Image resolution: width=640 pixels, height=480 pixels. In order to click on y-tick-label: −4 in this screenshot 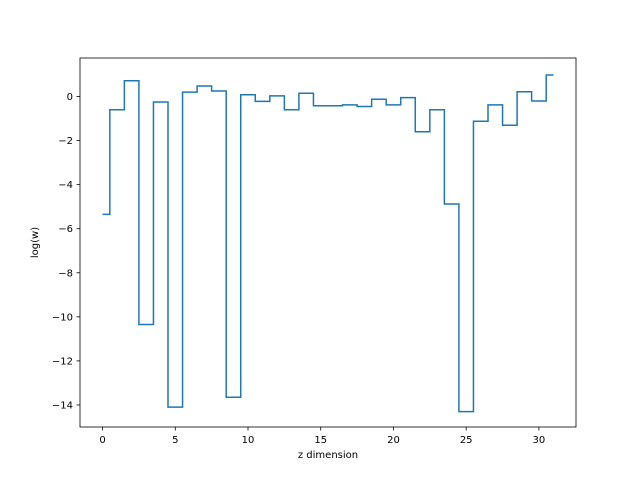, I will do `click(65, 185)`.